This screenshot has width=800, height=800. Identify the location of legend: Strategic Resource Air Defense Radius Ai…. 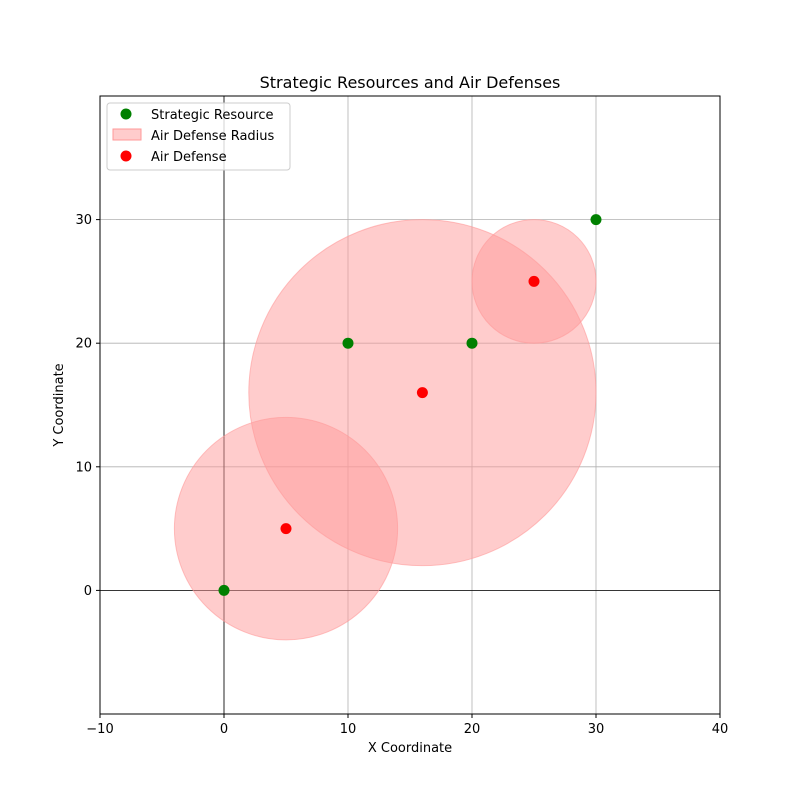
(198, 136).